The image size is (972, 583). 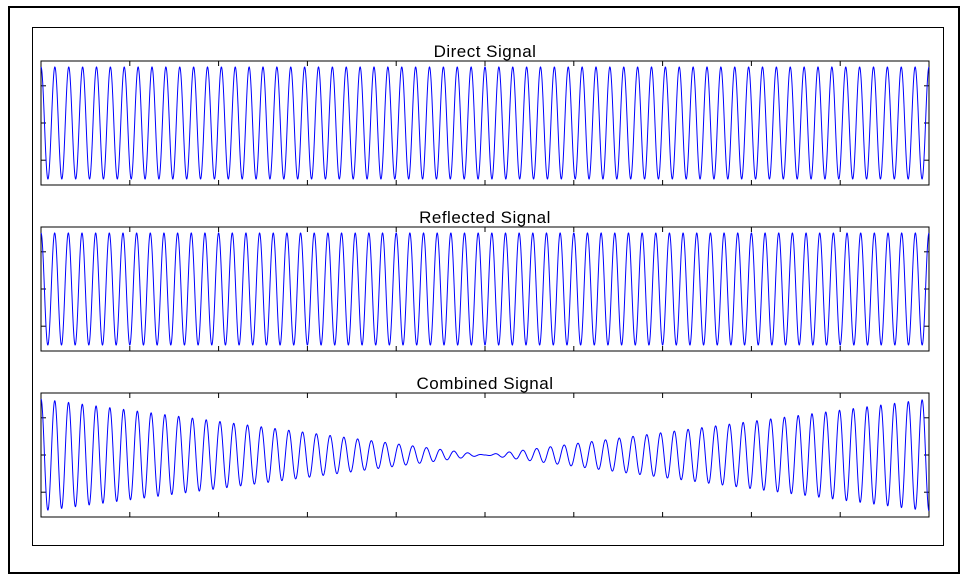 I want to click on combined-signal-title: Combined Signal, so click(x=485, y=383).